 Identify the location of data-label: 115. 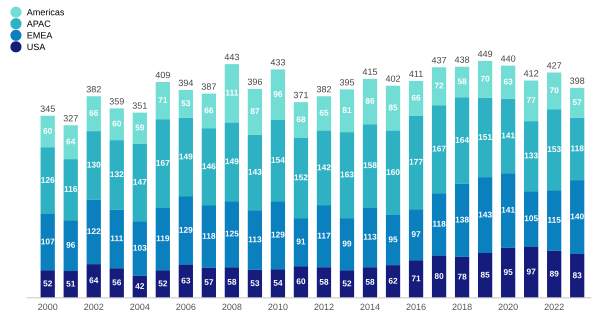
(554, 219).